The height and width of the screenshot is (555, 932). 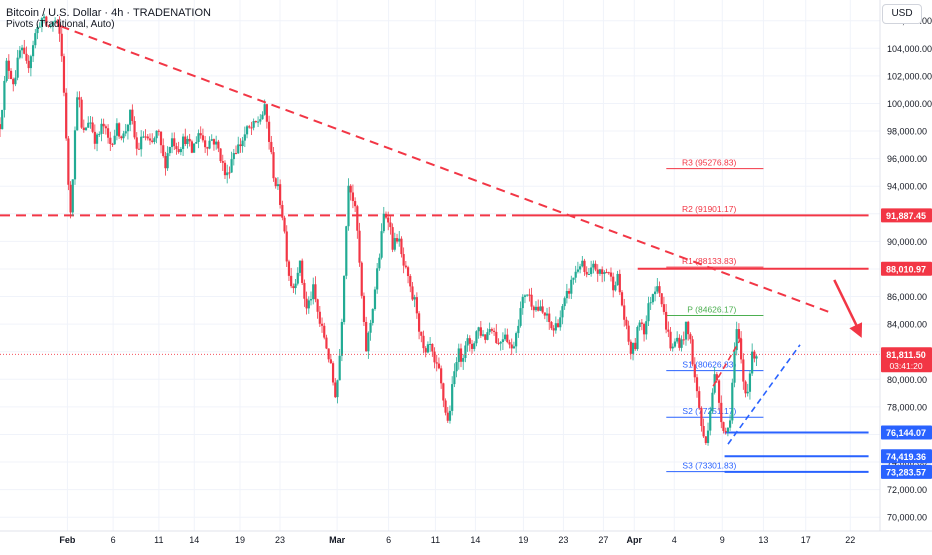 What do you see at coordinates (907, 407) in the screenshot?
I see `price-tick-label: 78,000.00` at bounding box center [907, 407].